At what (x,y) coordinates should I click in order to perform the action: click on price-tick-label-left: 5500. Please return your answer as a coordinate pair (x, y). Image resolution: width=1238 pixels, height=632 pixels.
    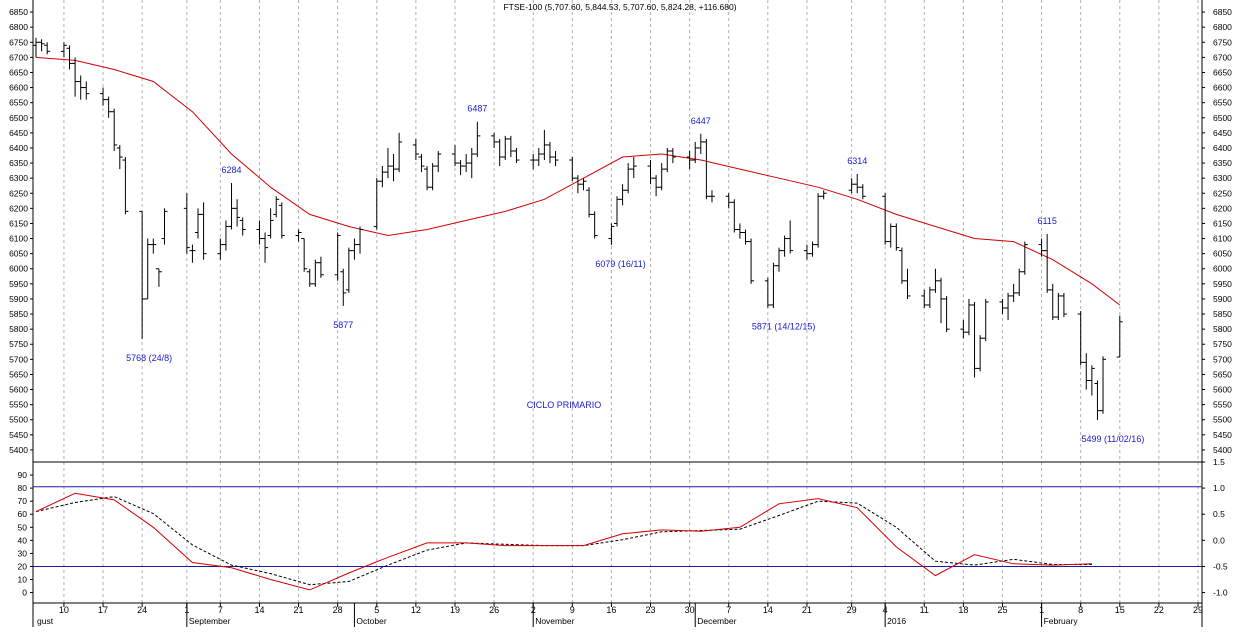
    Looking at the image, I should click on (18, 420).